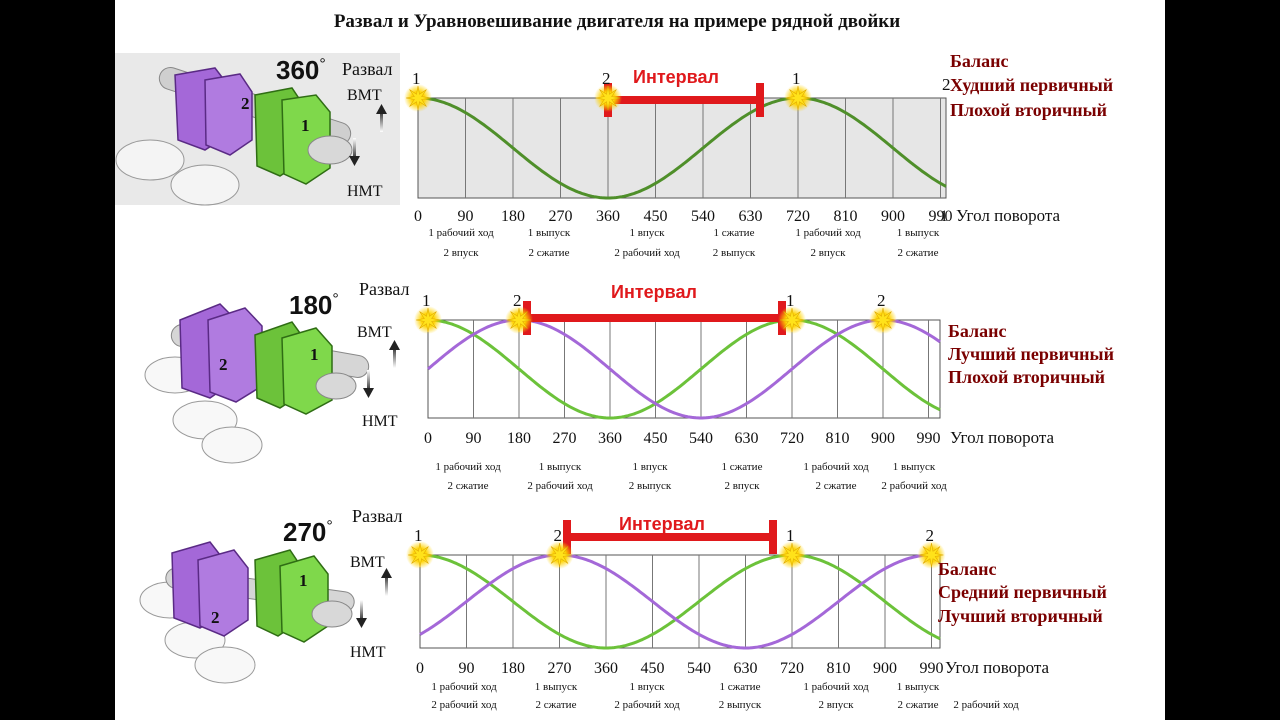 Image resolution: width=1280 pixels, height=720 pixels. Describe the element at coordinates (367, 562) in the screenshot. I see `vmt-label: ВМТ` at that location.